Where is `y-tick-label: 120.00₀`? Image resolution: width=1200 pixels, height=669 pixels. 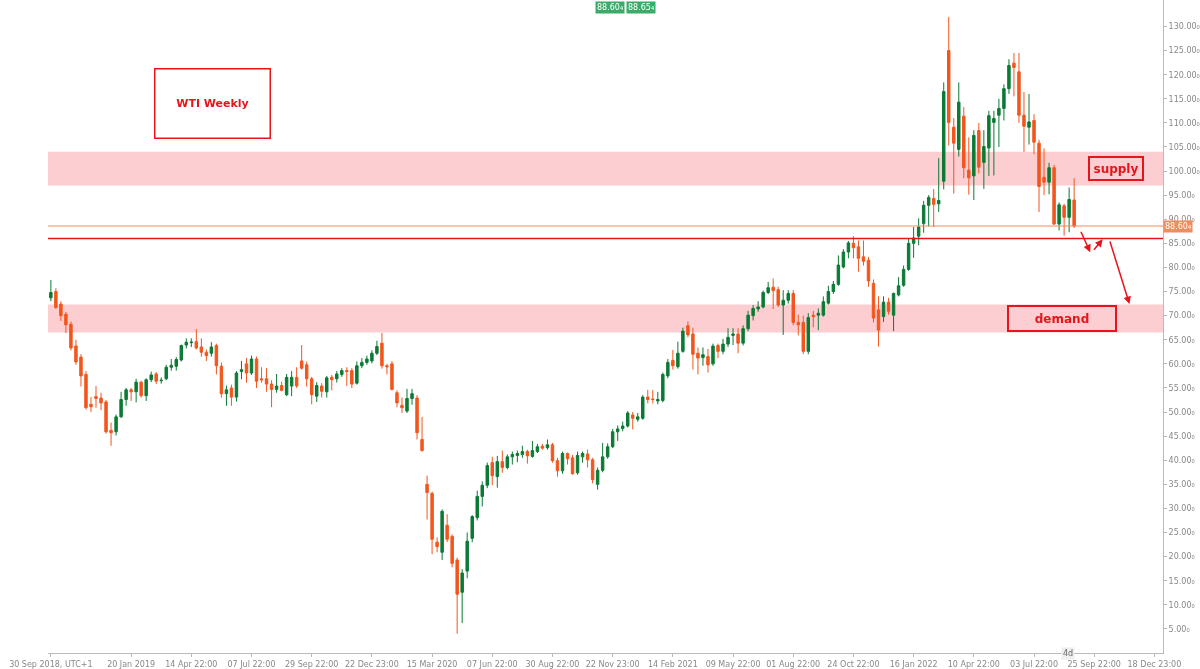
y-tick-label: 120.00₀ is located at coordinates (1184, 75).